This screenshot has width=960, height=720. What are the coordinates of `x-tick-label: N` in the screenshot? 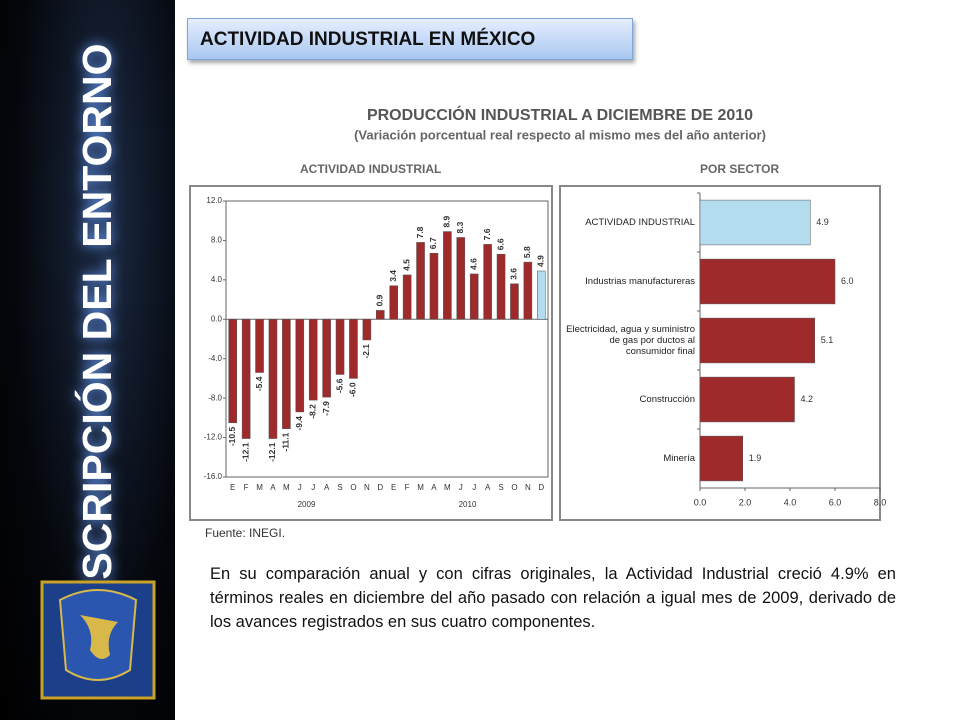 It's located at (367, 487).